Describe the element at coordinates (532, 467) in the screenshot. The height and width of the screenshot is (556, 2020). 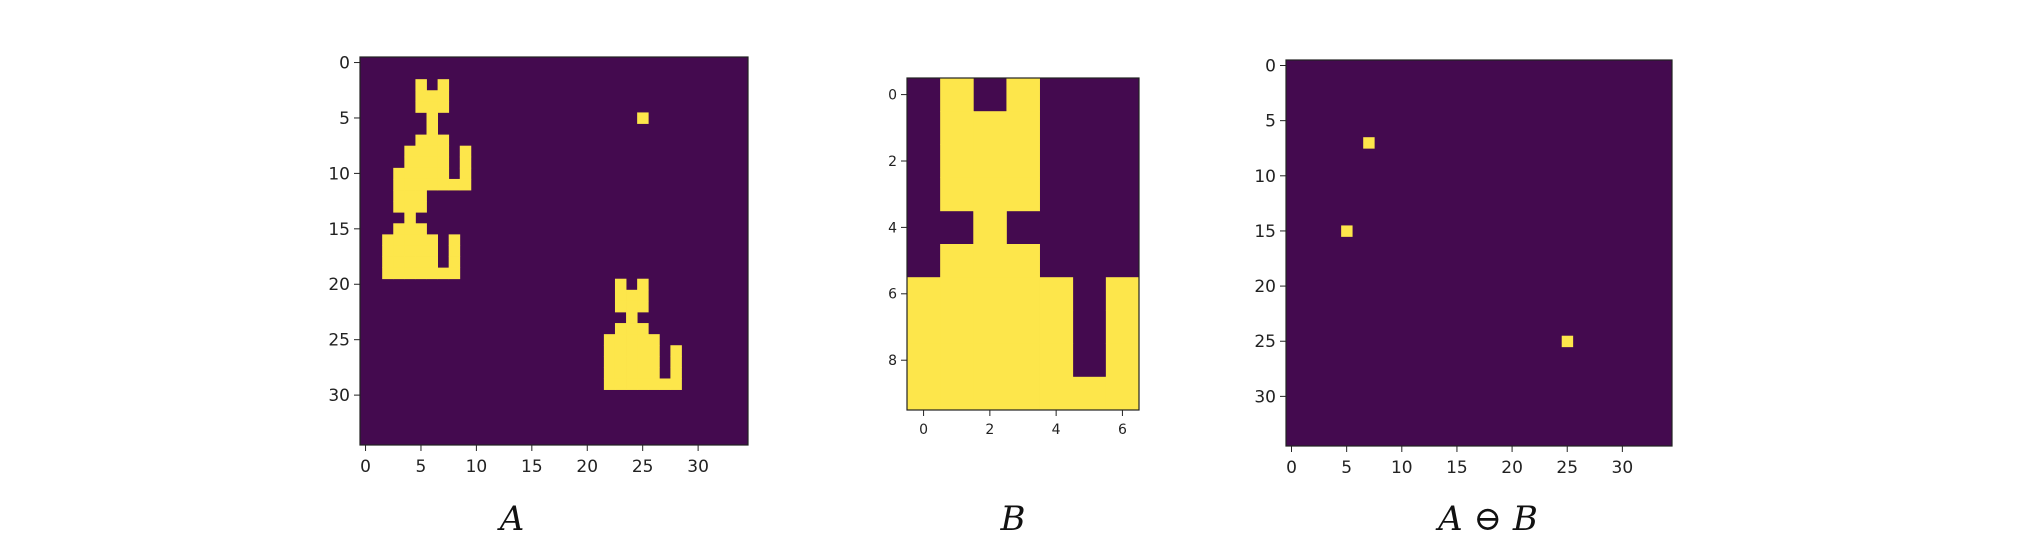
I see `x-tick-label: 15` at that location.